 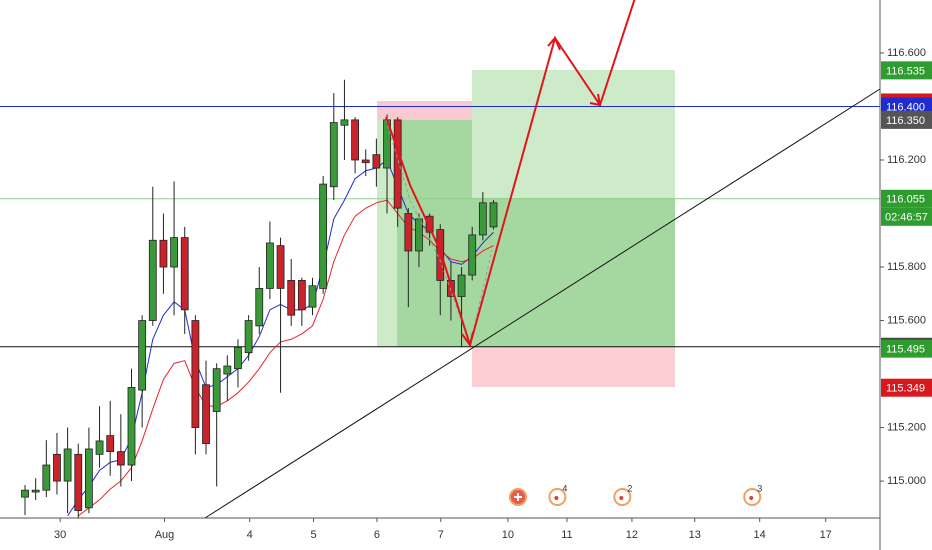 What do you see at coordinates (424, 110) in the screenshot?
I see `short-stop-zone` at bounding box center [424, 110].